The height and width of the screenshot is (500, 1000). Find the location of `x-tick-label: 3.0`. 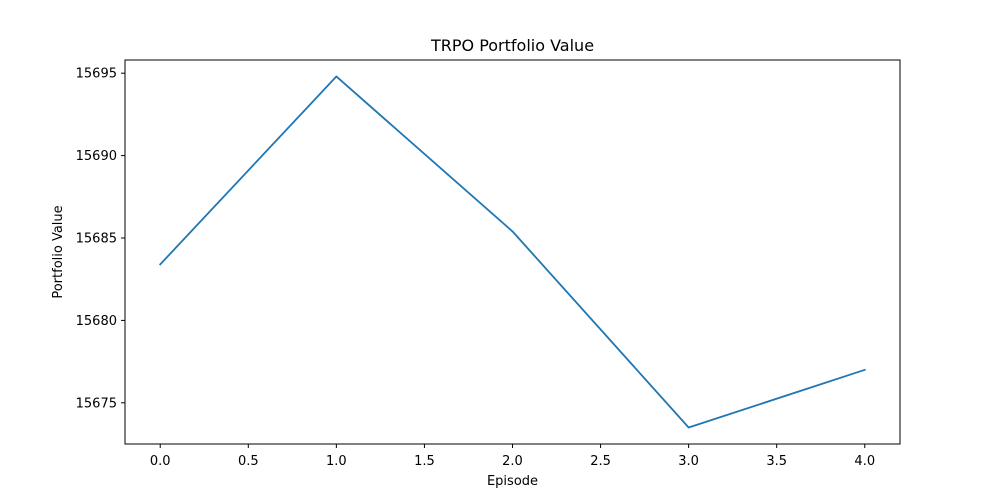

x-tick-label: 3.0 is located at coordinates (688, 461).